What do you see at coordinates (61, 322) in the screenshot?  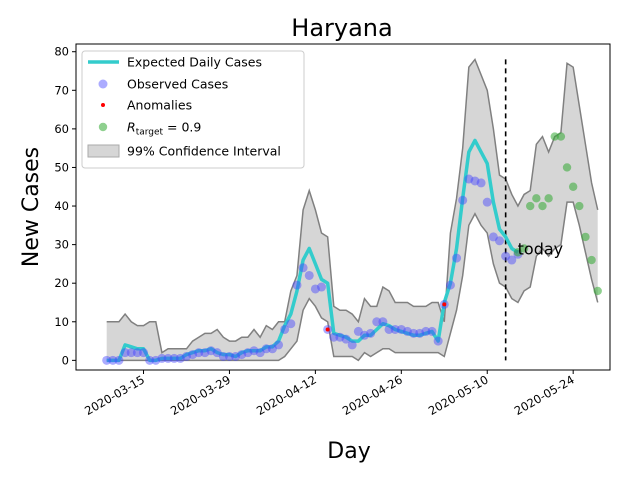 I see `y-tick-label: 10` at bounding box center [61, 322].